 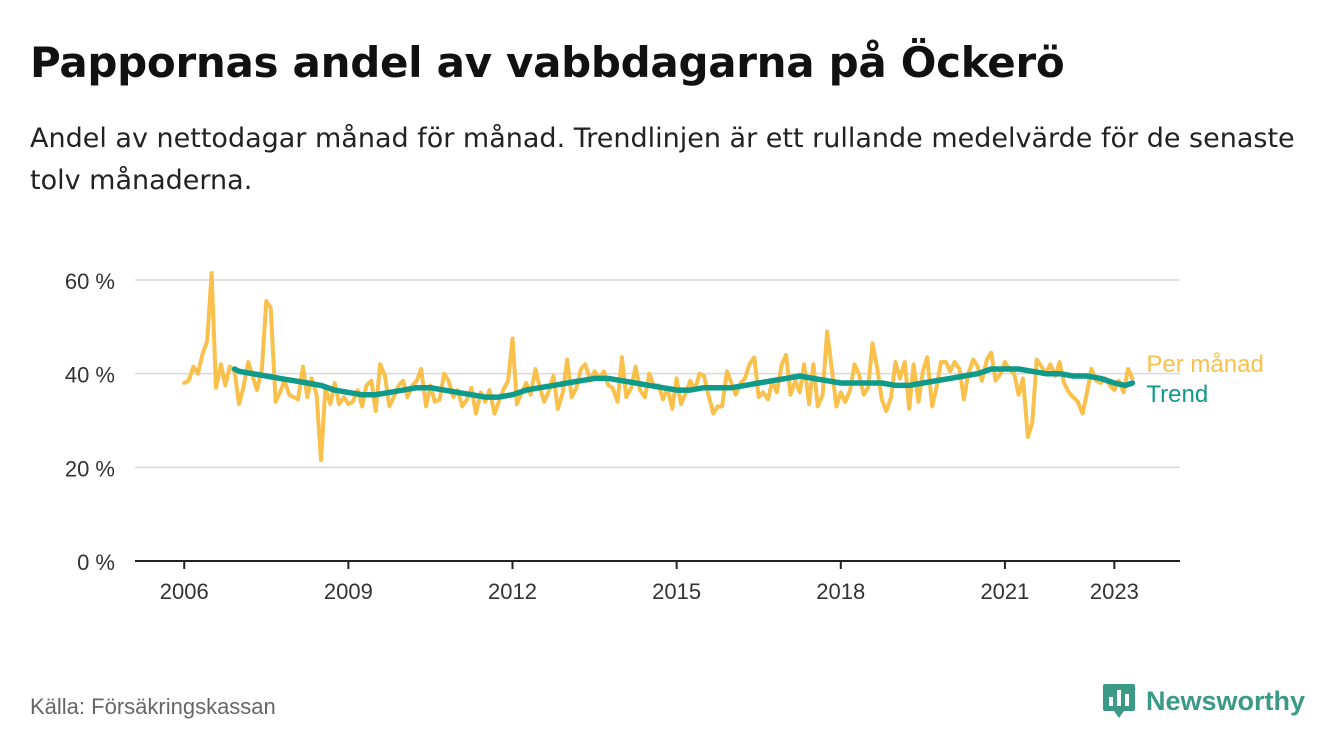 I want to click on brand-logo: Newsworthy, so click(x=1203, y=701).